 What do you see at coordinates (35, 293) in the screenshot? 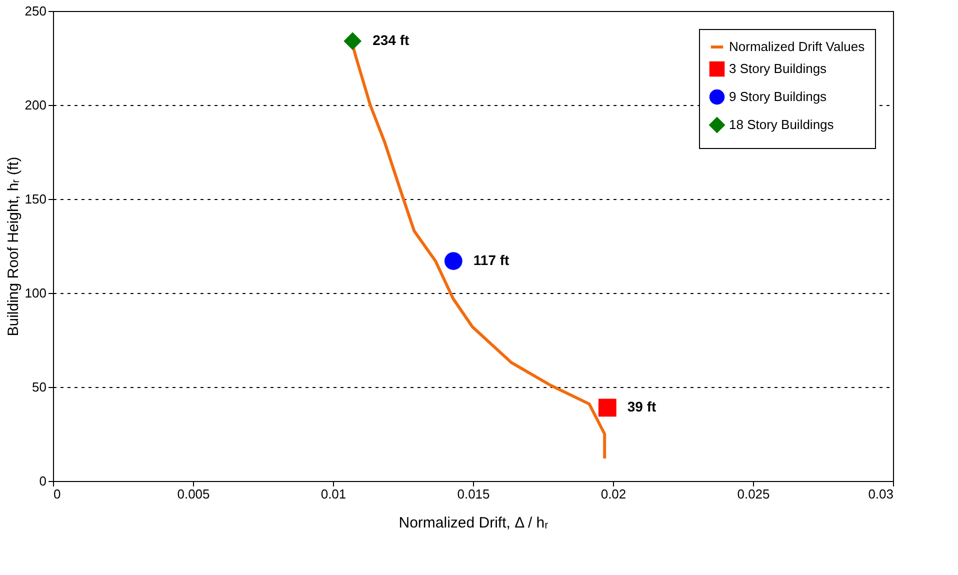
I see `y-tick-label: 100` at bounding box center [35, 293].